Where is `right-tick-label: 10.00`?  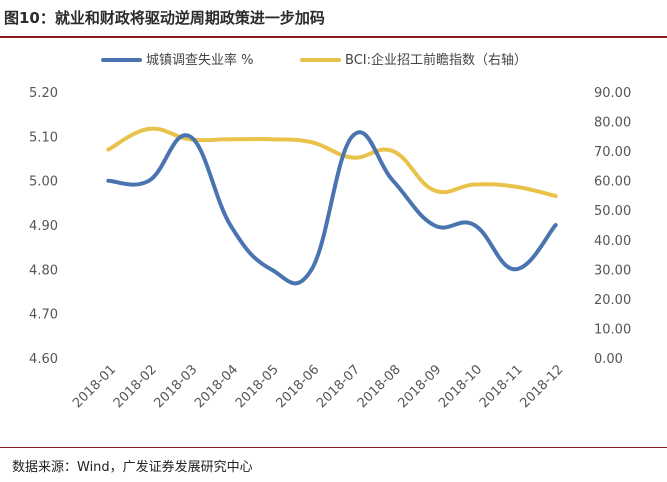
right-tick-label: 10.00 is located at coordinates (612, 329).